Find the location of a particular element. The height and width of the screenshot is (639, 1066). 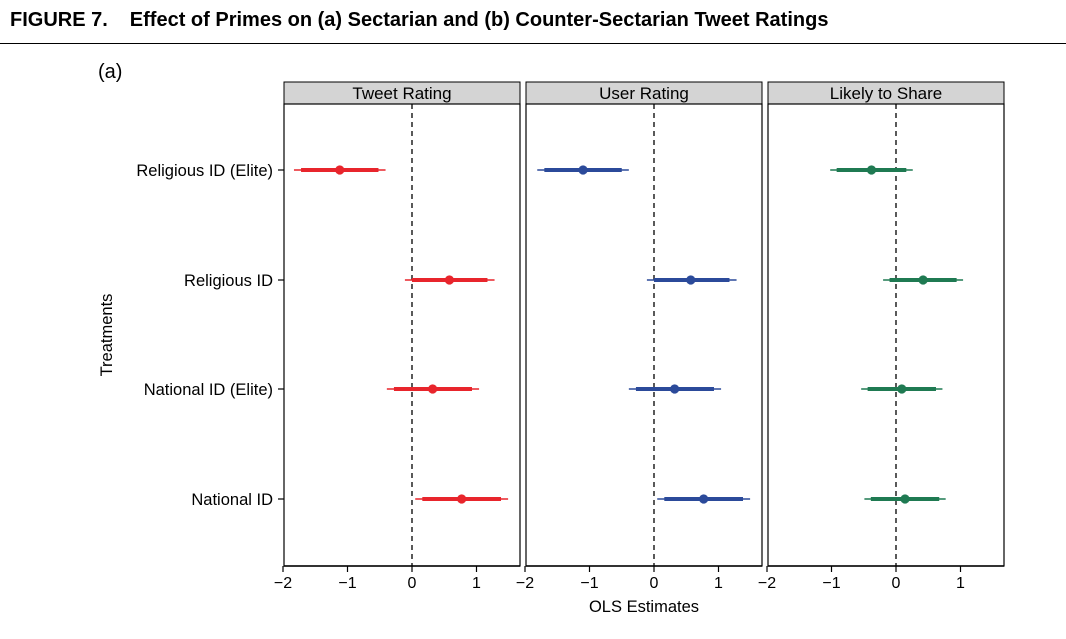

y-tick-label: Religious ID is located at coordinates (228, 281).